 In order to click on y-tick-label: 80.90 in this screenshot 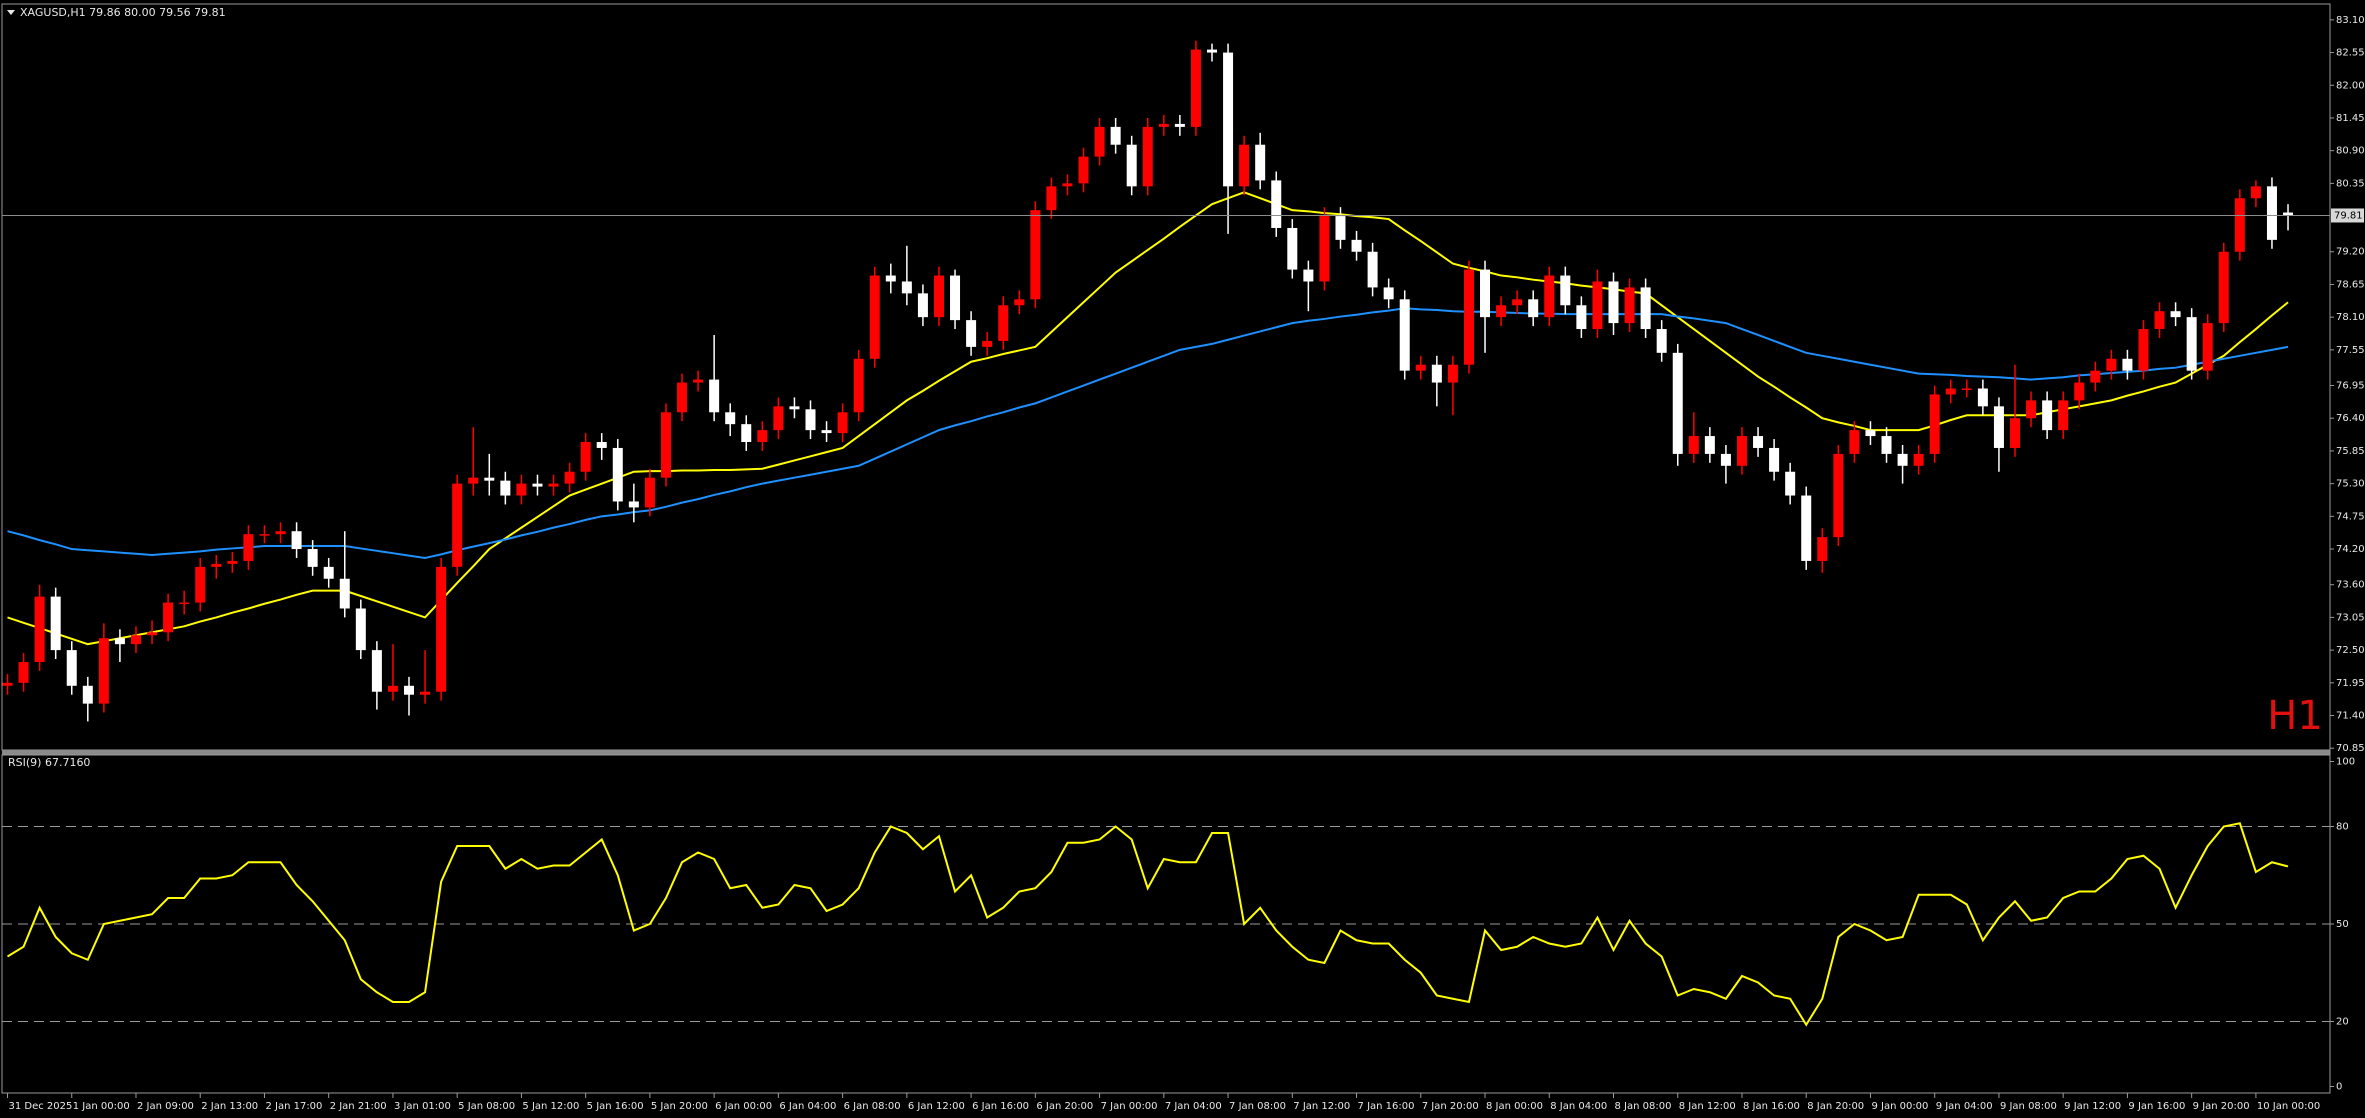, I will do `click(2350, 151)`.